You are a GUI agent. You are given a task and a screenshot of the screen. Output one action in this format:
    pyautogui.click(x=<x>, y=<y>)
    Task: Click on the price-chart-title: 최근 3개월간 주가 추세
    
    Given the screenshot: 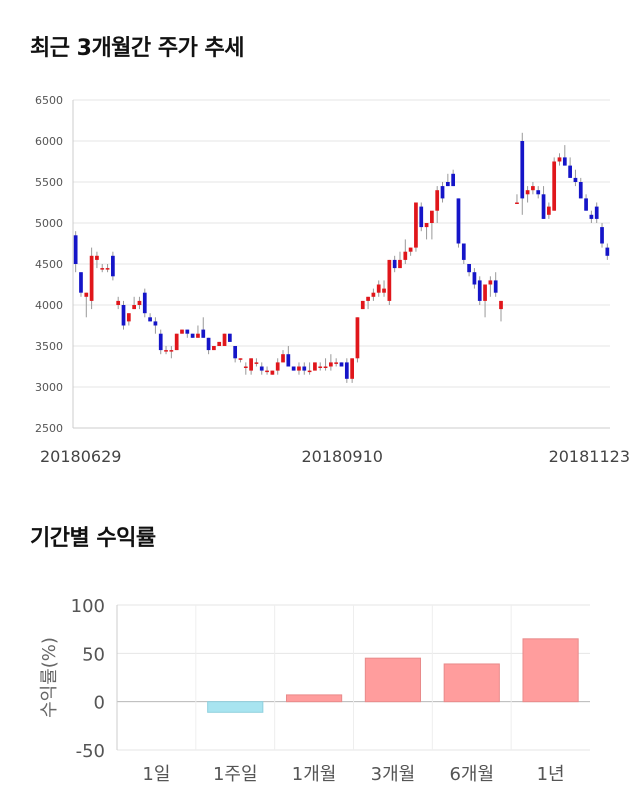 What is the action you would take?
    pyautogui.click(x=137, y=48)
    